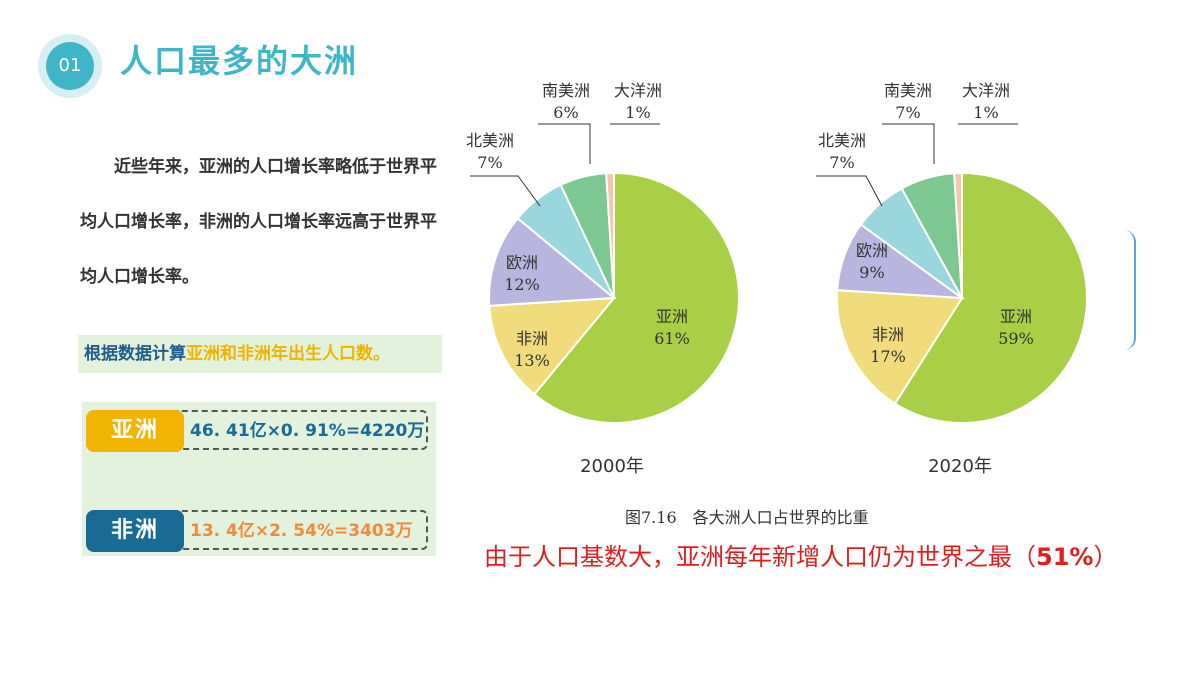  I want to click on calc-row-asia: 亚洲 46. 41亿×0. 91%=4220万, so click(257, 431).